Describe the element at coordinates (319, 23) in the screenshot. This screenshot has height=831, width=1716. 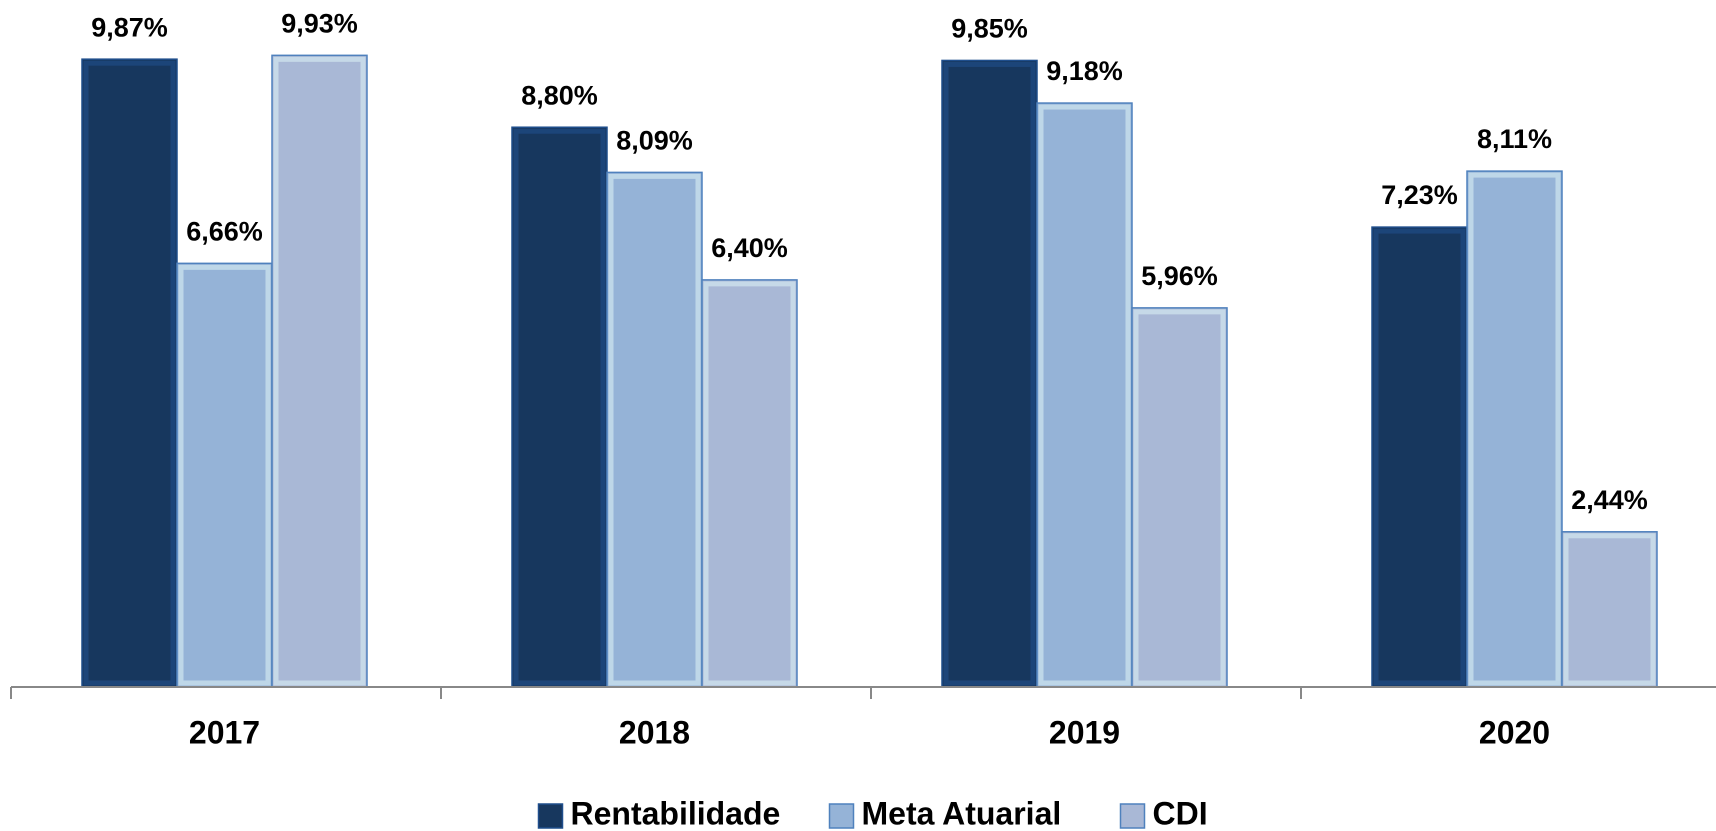
I see `data-label: 9,93%` at that location.